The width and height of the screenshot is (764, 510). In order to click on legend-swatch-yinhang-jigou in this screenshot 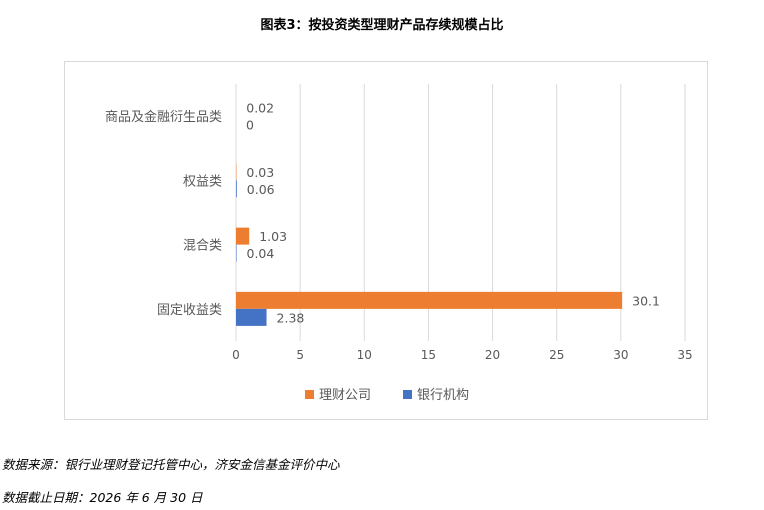, I will do `click(407, 394)`.